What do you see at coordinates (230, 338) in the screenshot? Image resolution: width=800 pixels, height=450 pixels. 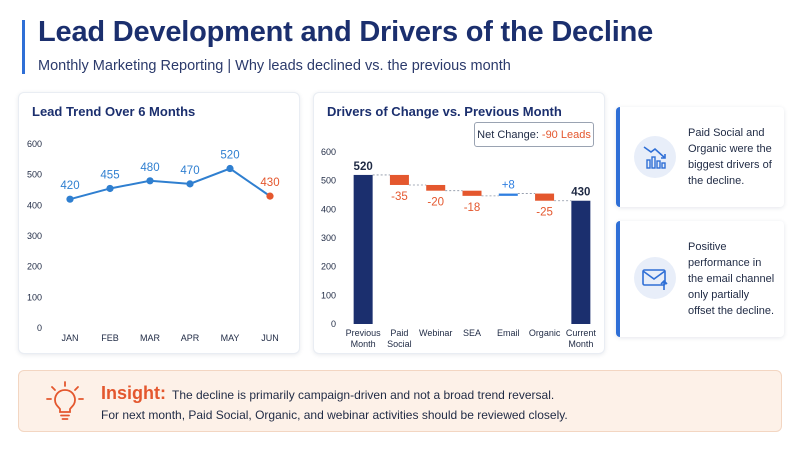 I see `x-tick-label: MAY` at bounding box center [230, 338].